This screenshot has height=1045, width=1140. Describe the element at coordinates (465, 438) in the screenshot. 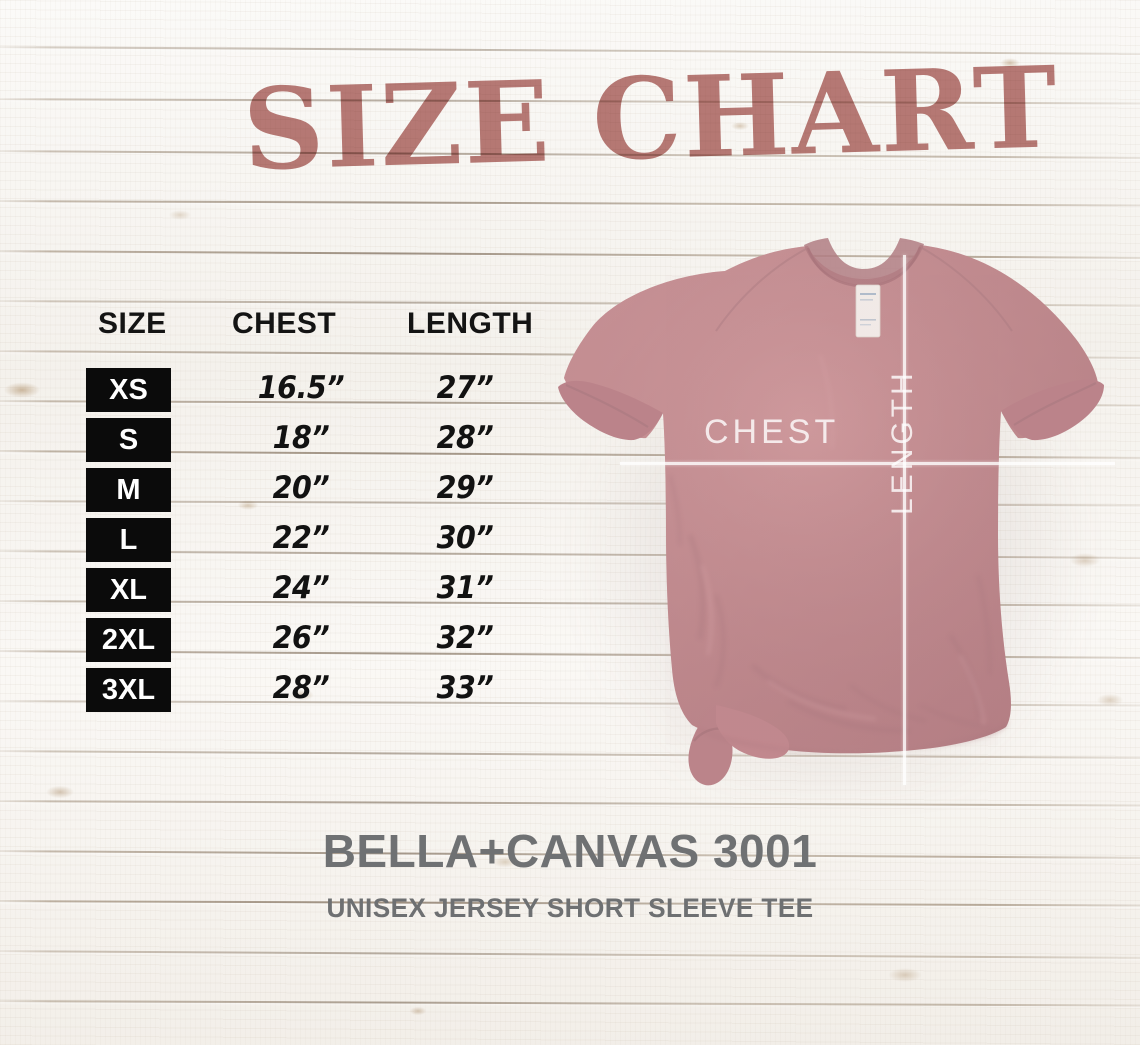

I see `length-value: 28”` at that location.